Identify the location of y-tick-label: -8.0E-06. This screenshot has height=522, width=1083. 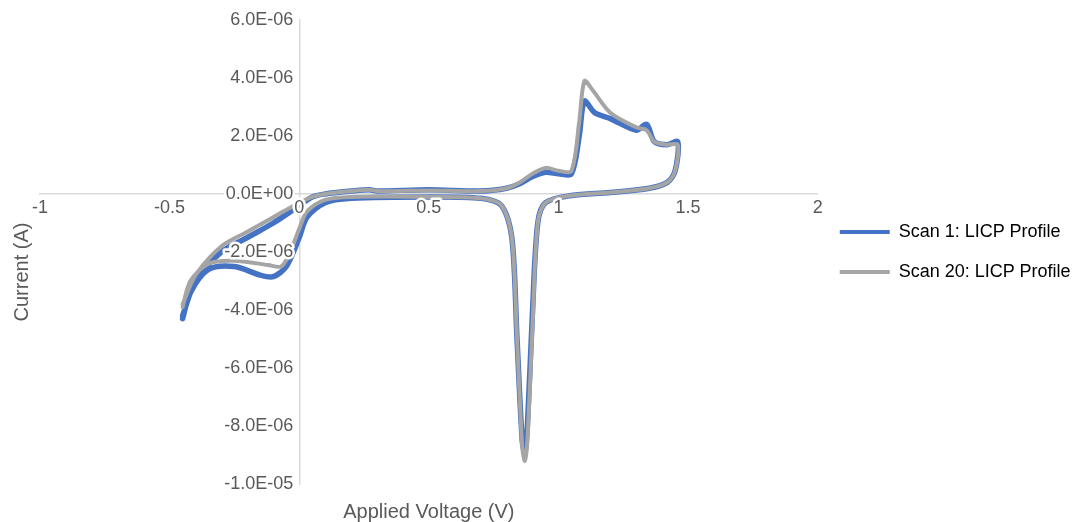
(259, 424).